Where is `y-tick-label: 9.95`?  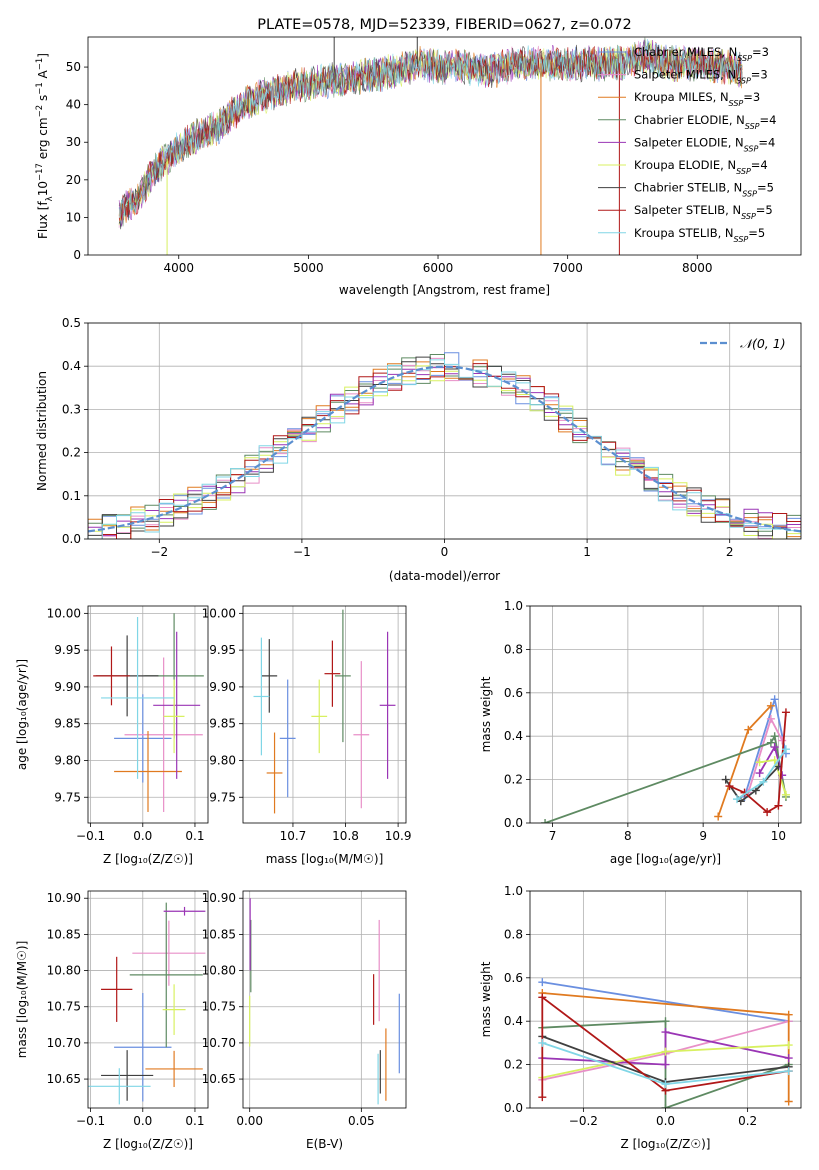
y-tick-label: 9.95 is located at coordinates (67, 650).